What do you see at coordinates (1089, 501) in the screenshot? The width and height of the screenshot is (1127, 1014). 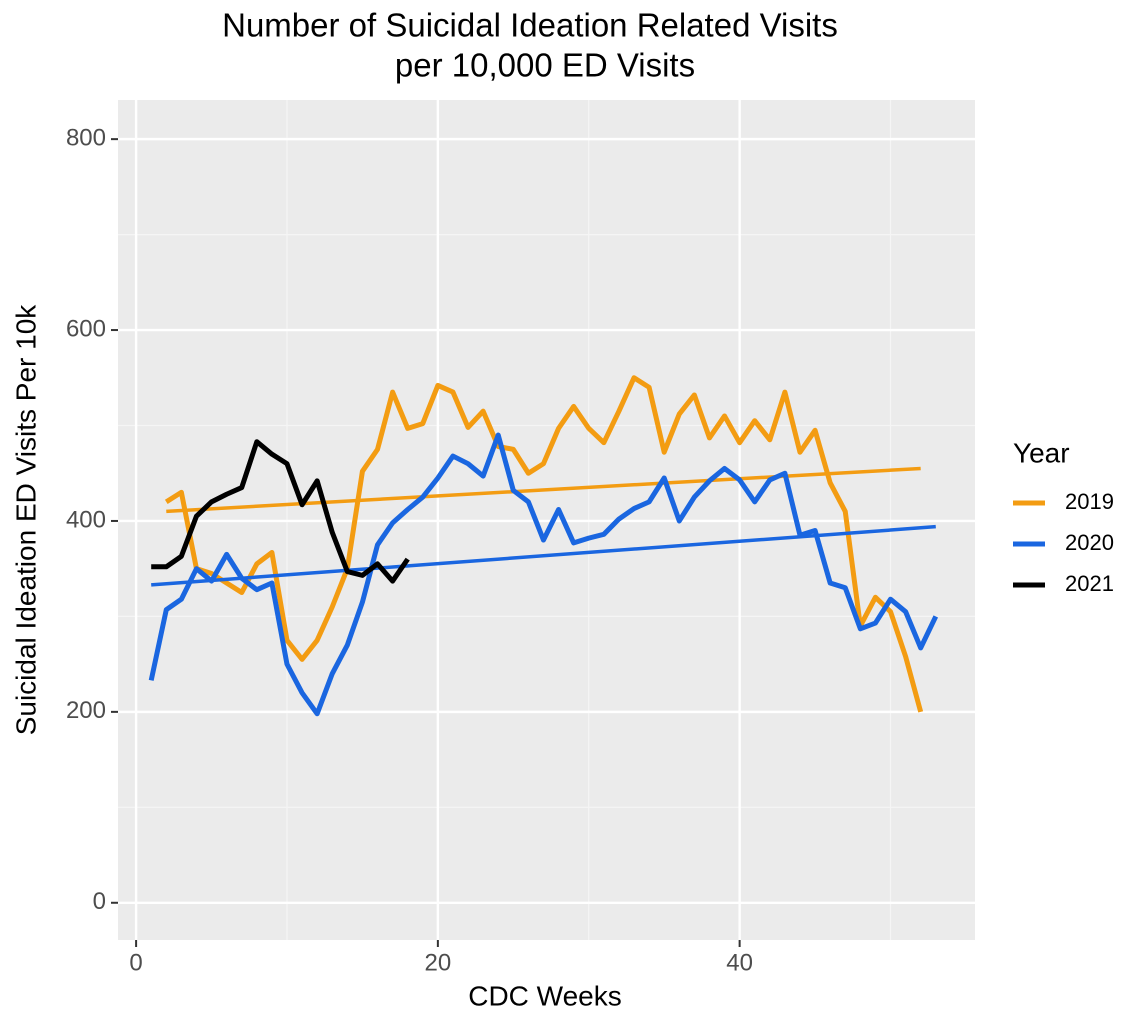 I see `legend-label: 2019` at bounding box center [1089, 501].